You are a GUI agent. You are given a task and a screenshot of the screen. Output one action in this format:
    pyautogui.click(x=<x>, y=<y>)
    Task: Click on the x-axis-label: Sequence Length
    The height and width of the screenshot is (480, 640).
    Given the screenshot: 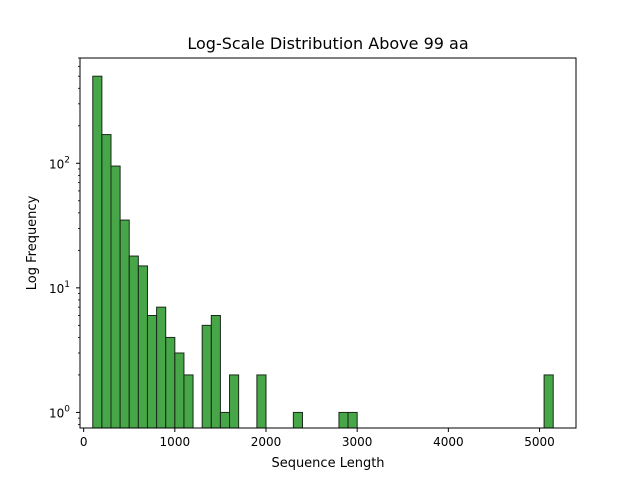 What is the action you would take?
    pyautogui.click(x=327, y=463)
    